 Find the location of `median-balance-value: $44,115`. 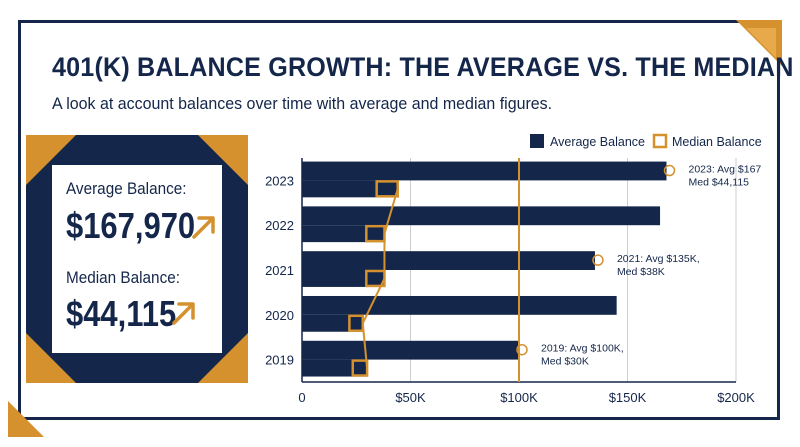

median-balance-value: $44,115 is located at coordinates (121, 313).